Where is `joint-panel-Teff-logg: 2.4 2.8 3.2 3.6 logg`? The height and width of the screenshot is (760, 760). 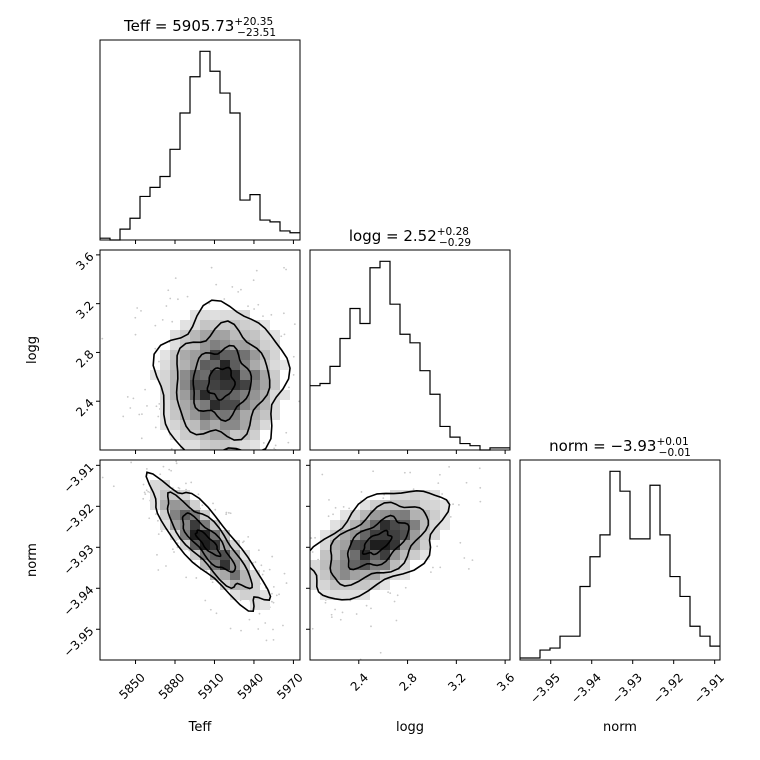
joint-panel-Teff-logg: 2.4 2.8 3.2 3.6 logg is located at coordinates (170, 356).